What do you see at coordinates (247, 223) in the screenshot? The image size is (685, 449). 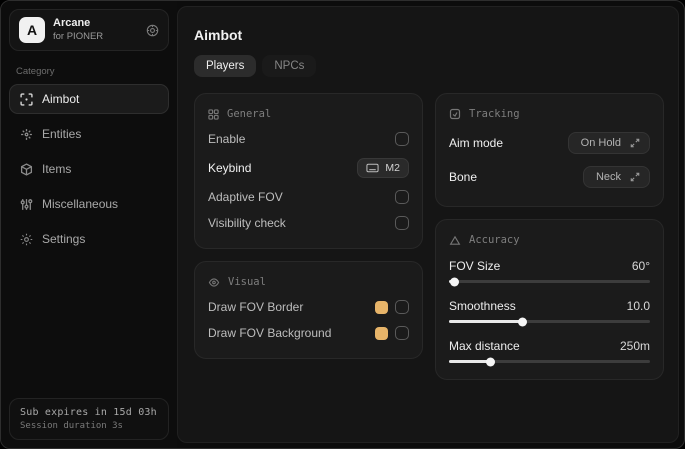 I see `setting-label: Visibility check` at bounding box center [247, 223].